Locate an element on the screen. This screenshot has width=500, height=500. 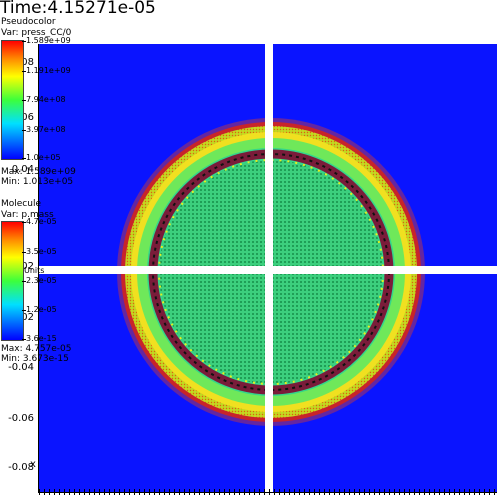
y-tick-label: -0.08 is located at coordinates (21, 467).